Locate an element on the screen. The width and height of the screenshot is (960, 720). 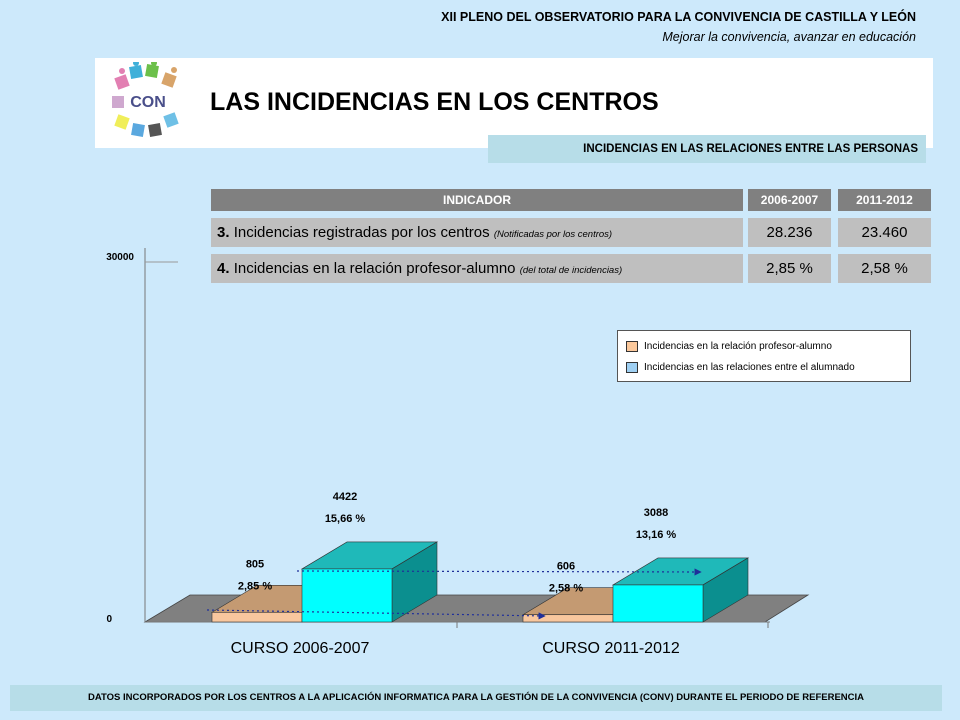
page-title: LAS INCIDENCIAS EN LOS CENTROS is located at coordinates (434, 102).